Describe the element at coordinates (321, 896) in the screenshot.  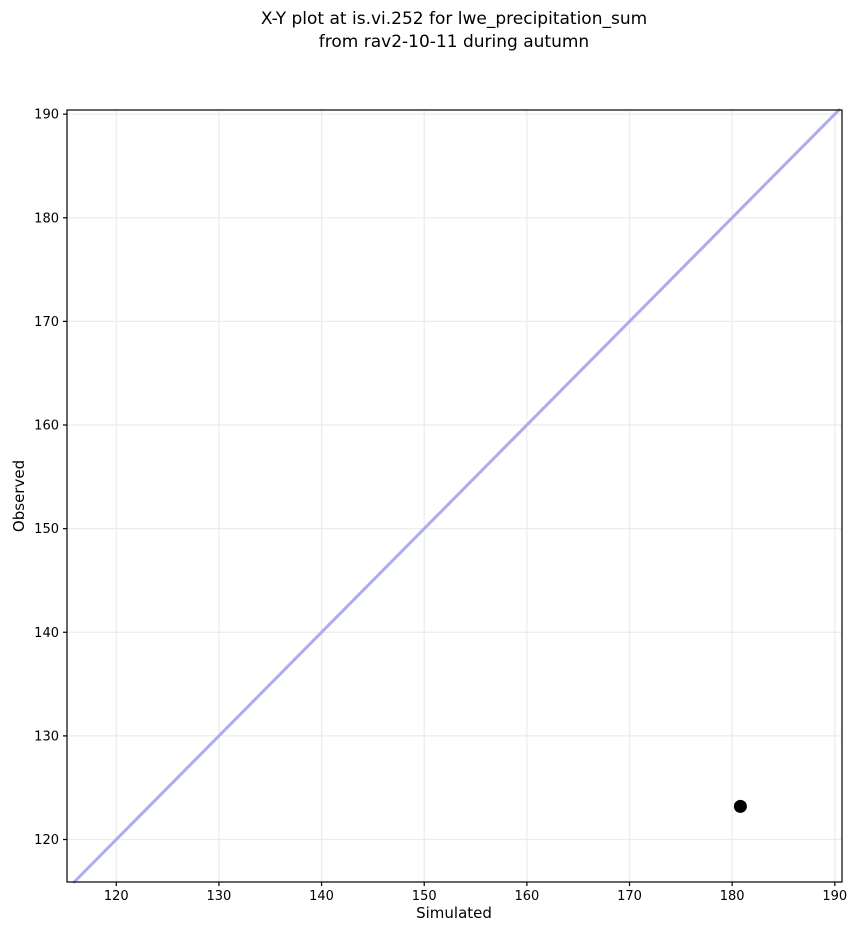
I see `tick-label-x-140: 140` at that location.